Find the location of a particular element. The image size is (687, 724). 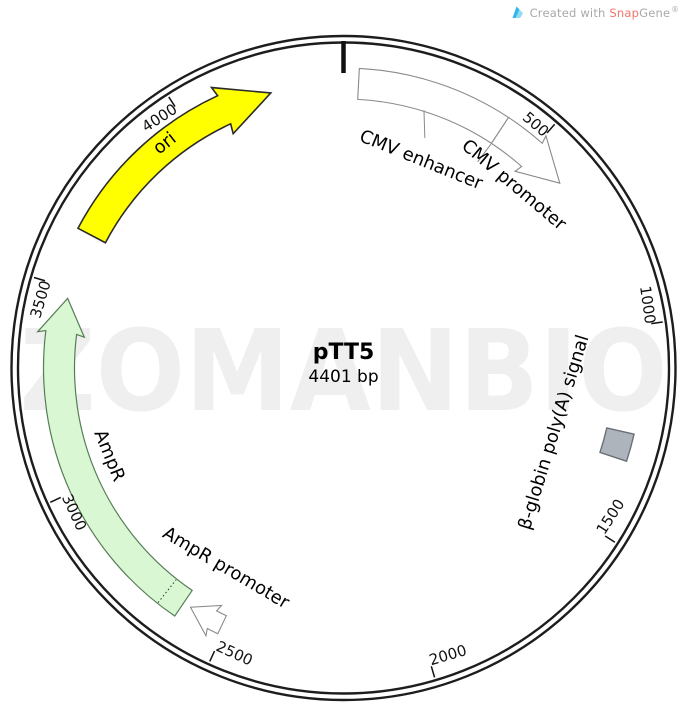

tick-label-2500: 2500 is located at coordinates (234, 653).